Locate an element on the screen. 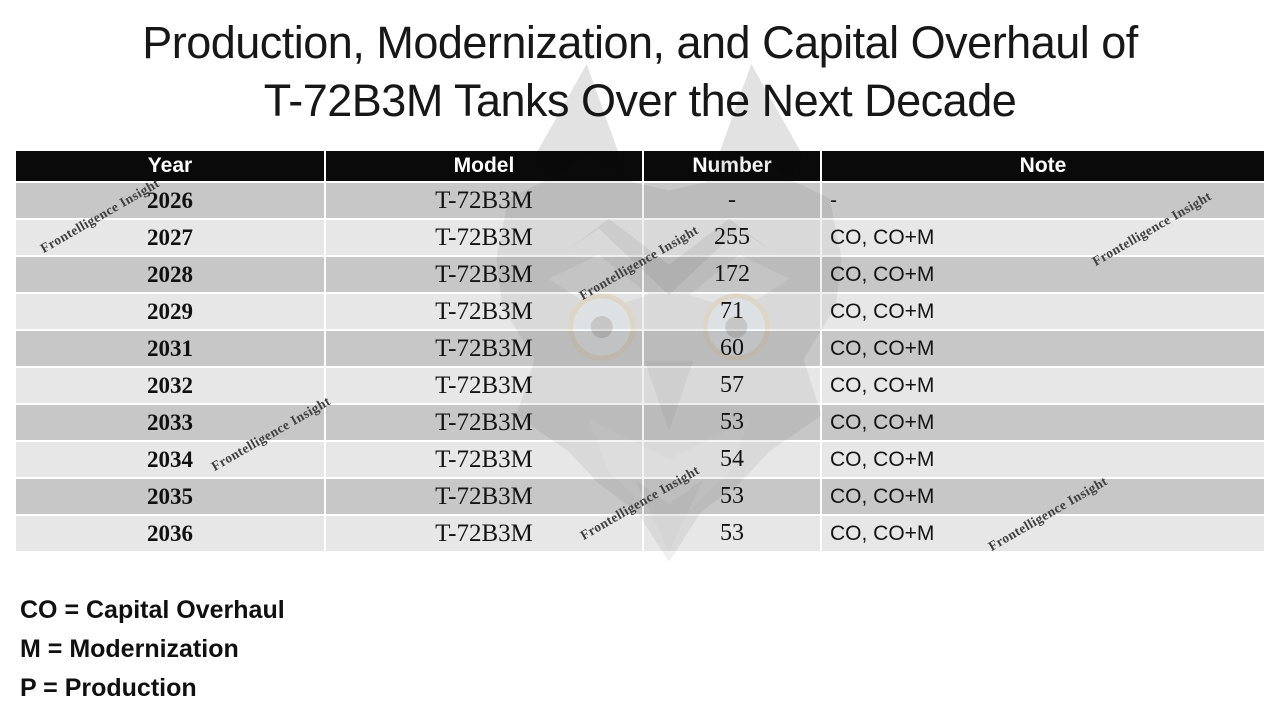 The image size is (1280, 721). table-header-row: Year Model Number Note is located at coordinates (640, 166).